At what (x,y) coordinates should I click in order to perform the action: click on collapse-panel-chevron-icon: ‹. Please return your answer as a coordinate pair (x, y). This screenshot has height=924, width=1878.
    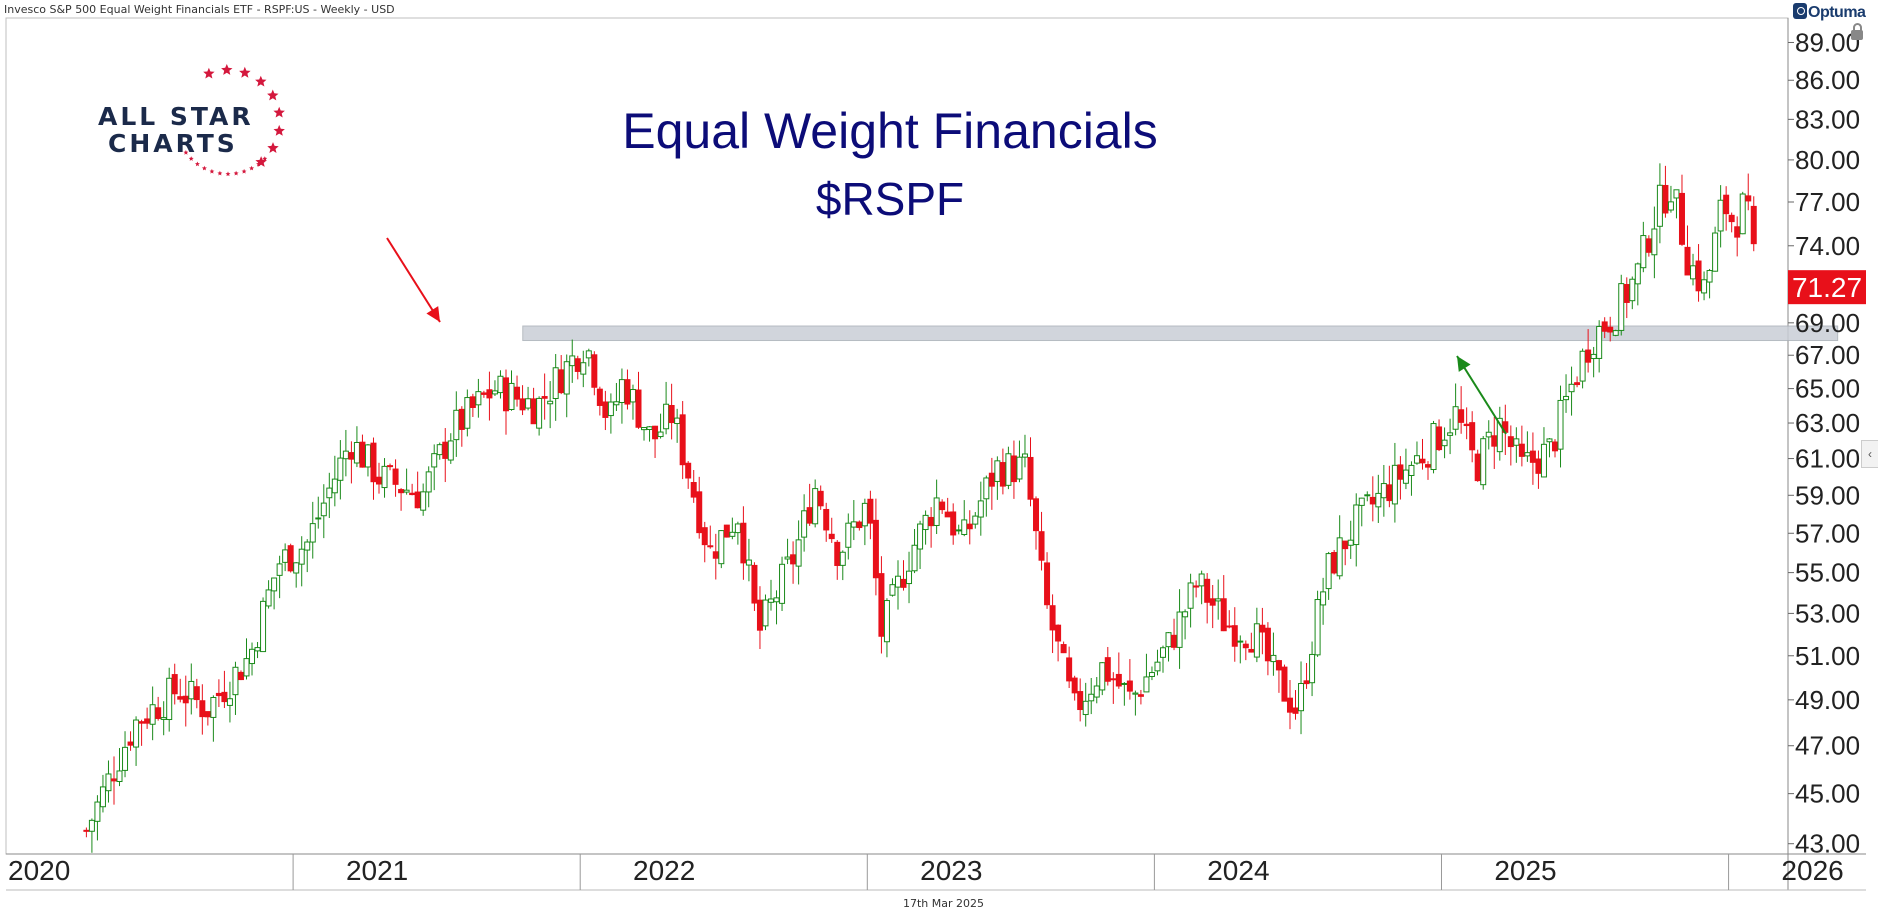
    Looking at the image, I should click on (1869, 454).